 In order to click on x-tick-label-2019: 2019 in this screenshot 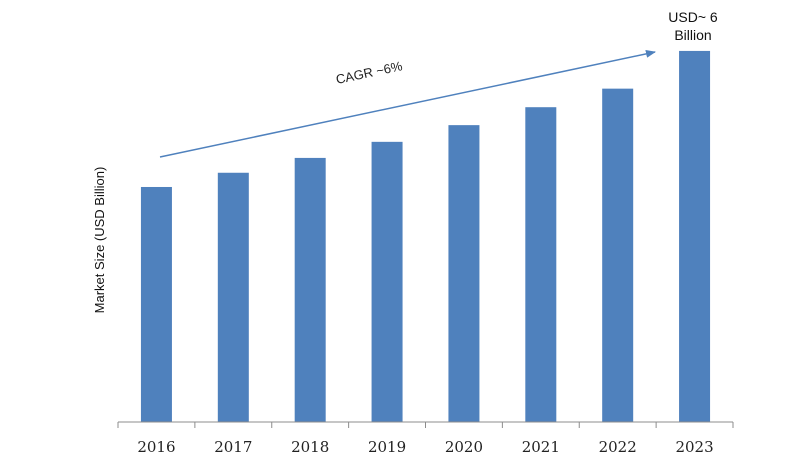, I will do `click(387, 447)`.